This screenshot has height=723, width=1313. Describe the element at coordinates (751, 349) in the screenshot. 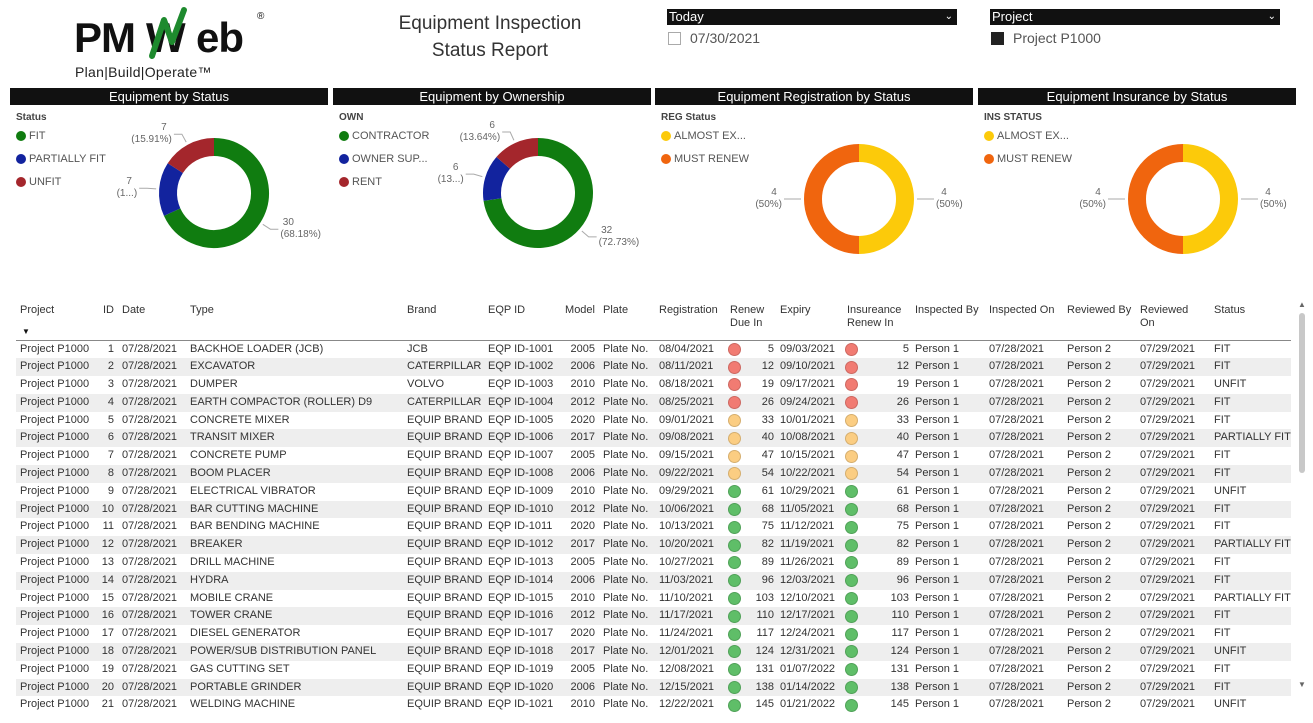

I see `cell-renew-due-in: 5` at that location.